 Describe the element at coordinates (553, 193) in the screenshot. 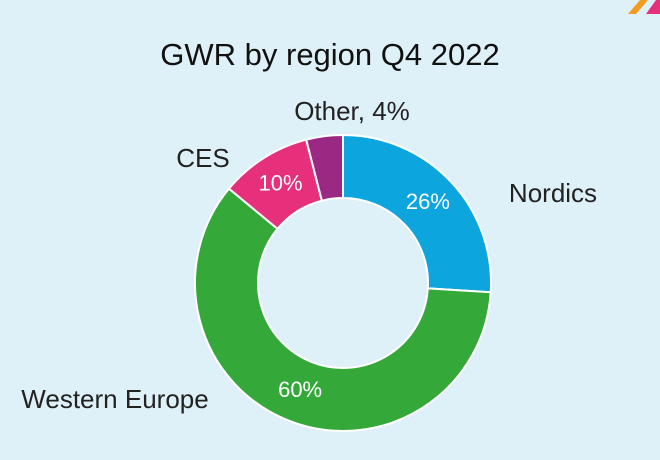

I see `category-label: Nordics` at that location.